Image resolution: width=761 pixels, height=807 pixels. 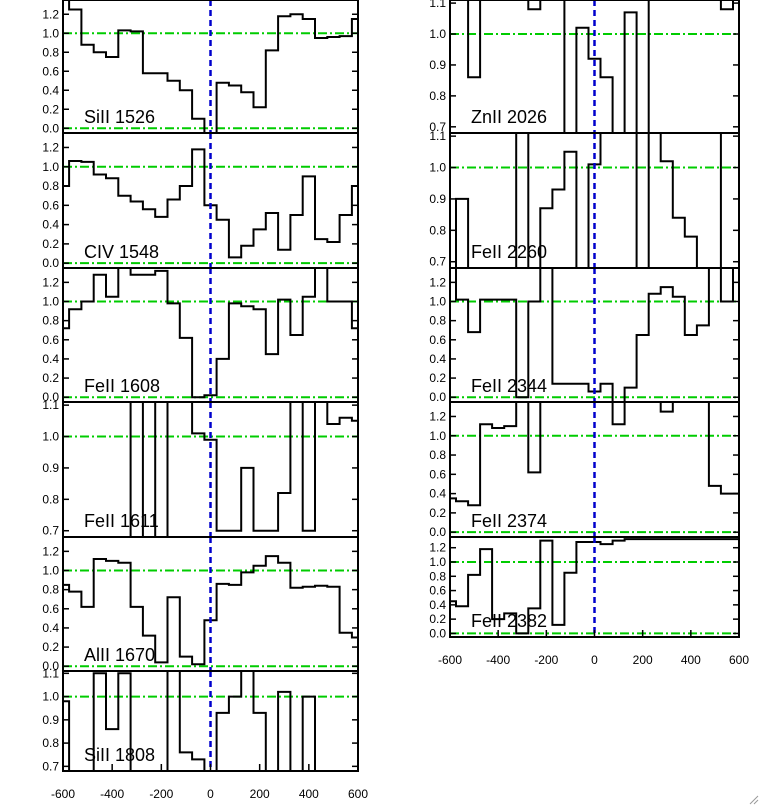 I want to click on panel-7: 0.7 0.8 0.9 1.0 1.1 FeII 2260, so click(x=584, y=199).